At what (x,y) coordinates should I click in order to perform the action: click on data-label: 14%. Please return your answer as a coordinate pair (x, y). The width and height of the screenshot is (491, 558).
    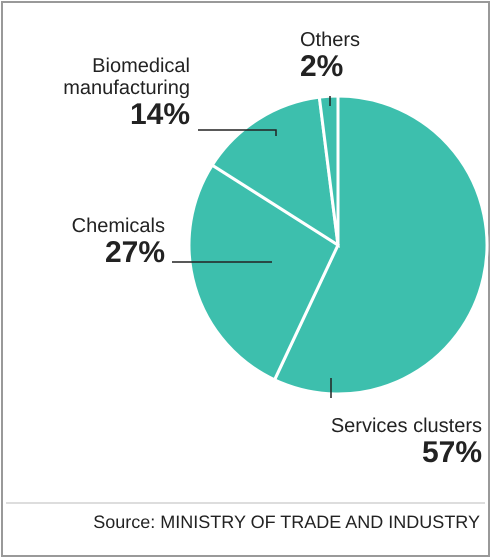
    Looking at the image, I should click on (160, 114).